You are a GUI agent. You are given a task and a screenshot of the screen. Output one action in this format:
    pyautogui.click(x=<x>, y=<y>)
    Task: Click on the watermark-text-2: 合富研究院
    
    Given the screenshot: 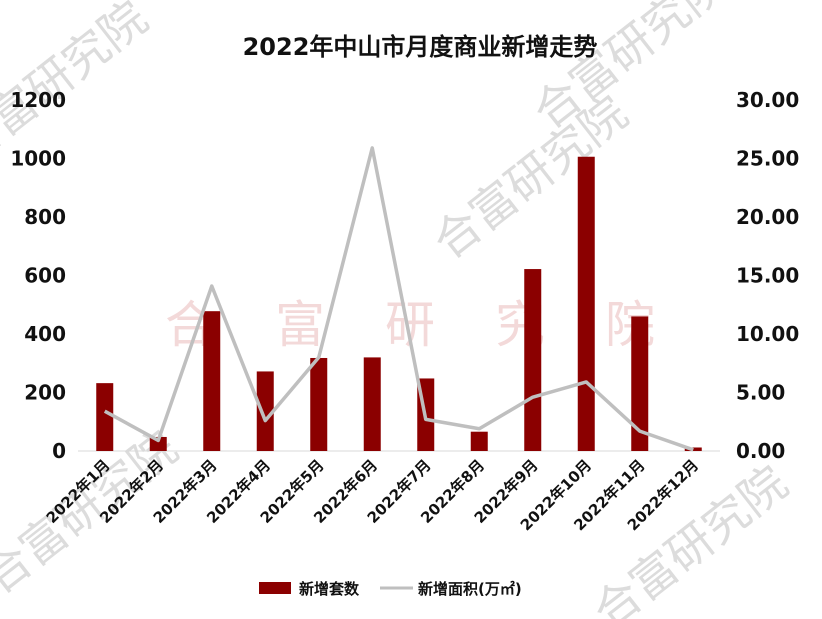 What is the action you would take?
    pyautogui.click(x=630, y=69)
    